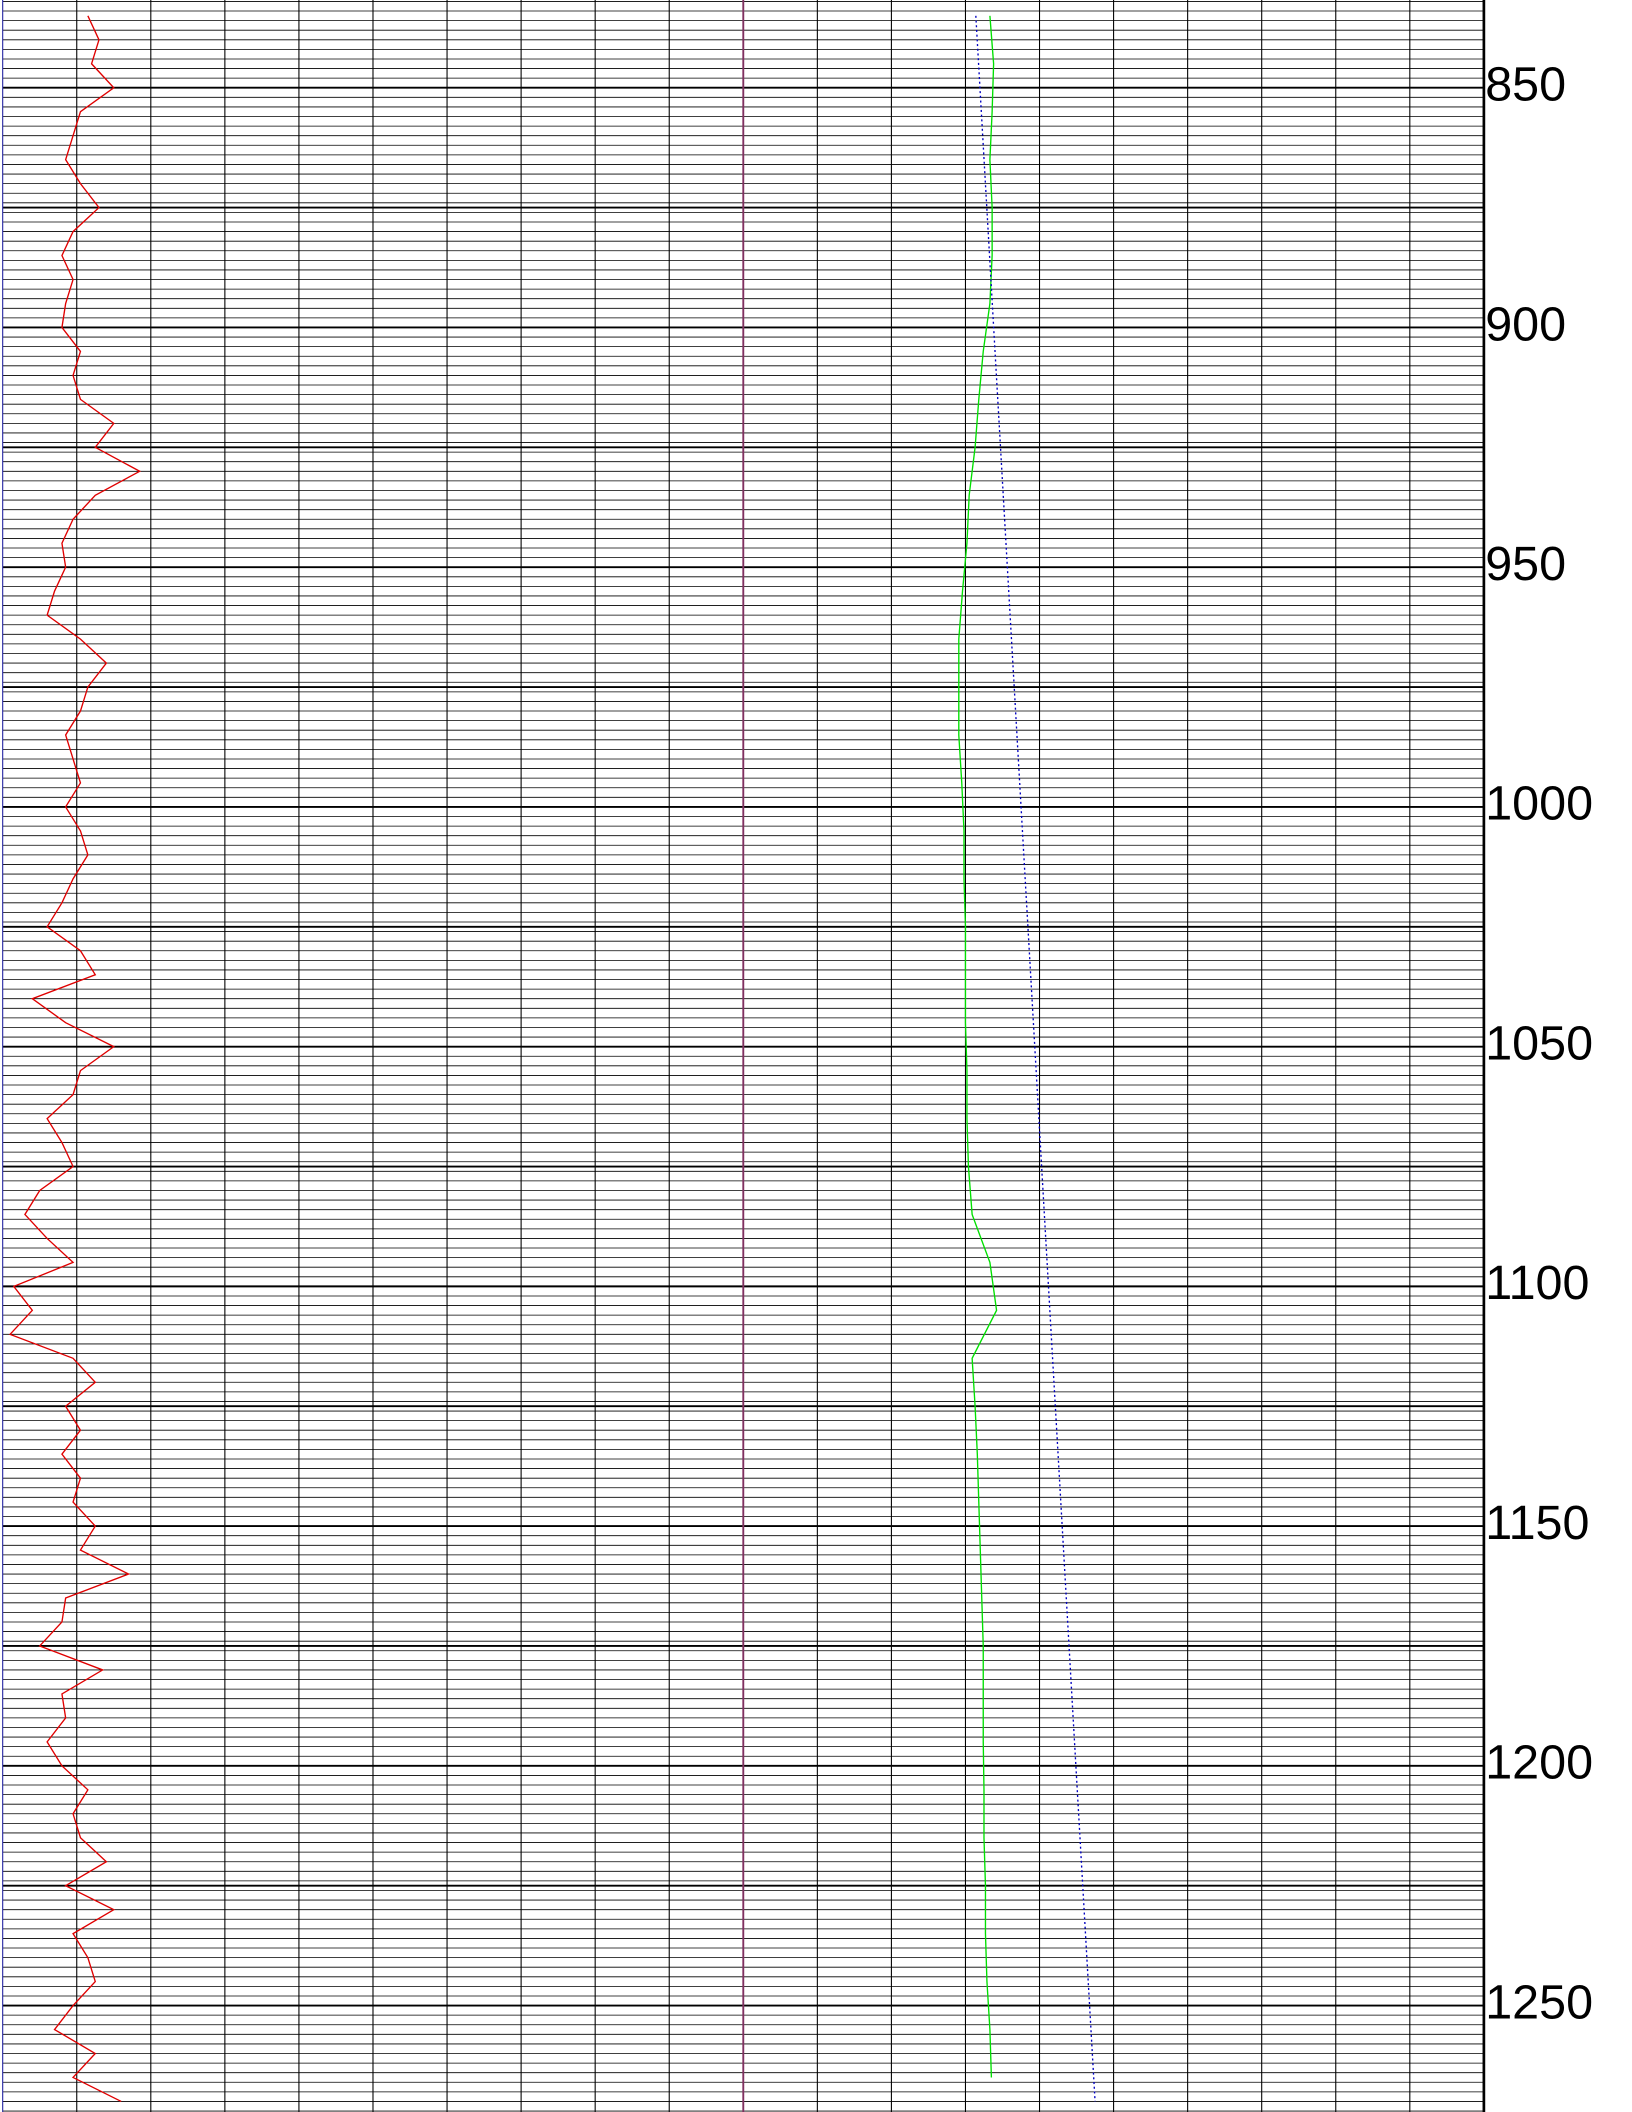 The height and width of the screenshot is (2112, 1632). Describe the element at coordinates (1537, 1283) in the screenshot. I see `depth-label: 1100` at that location.